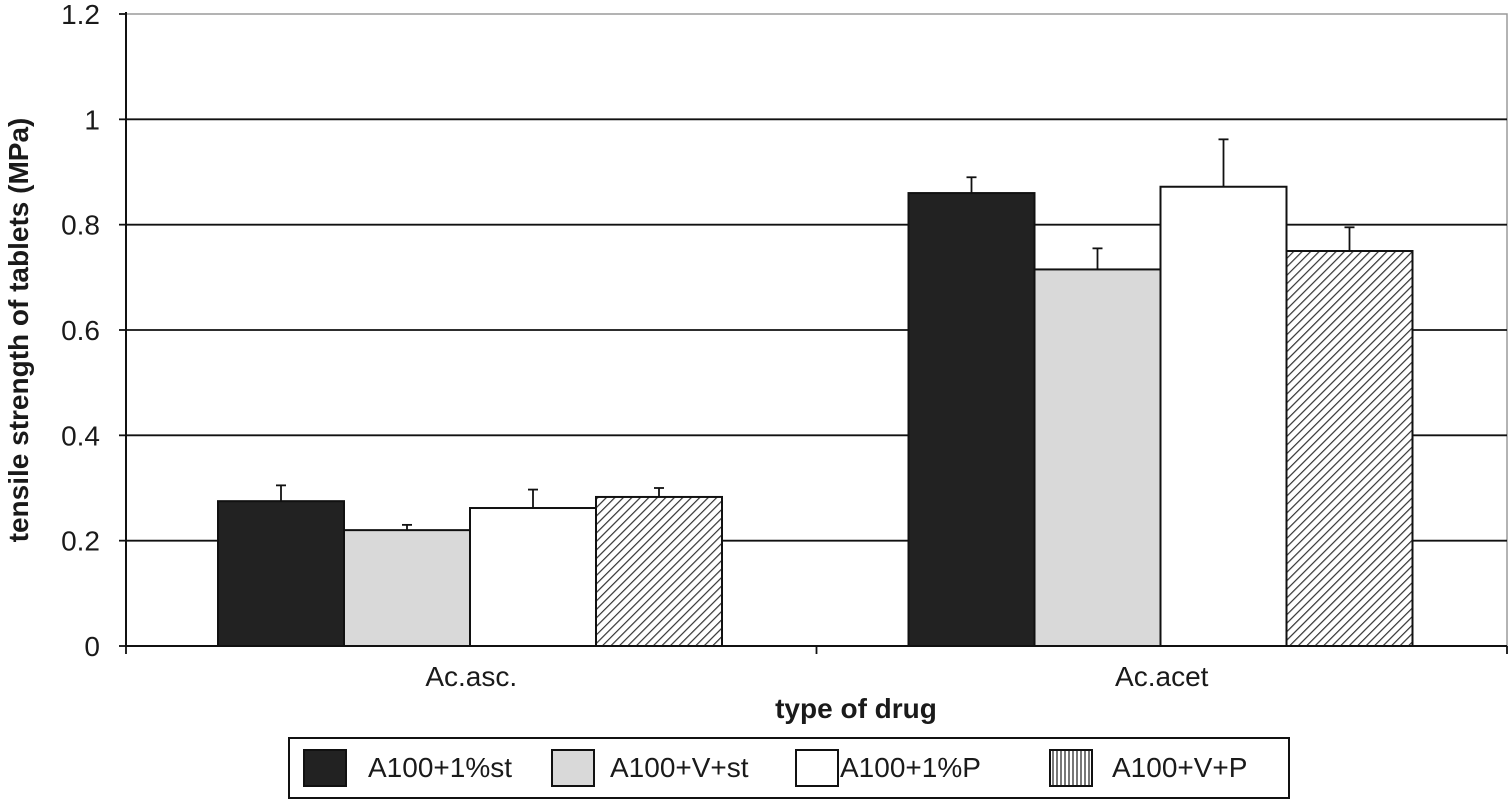 This screenshot has height=805, width=1510. I want to click on y-tick-label: 0.6, so click(80, 330).